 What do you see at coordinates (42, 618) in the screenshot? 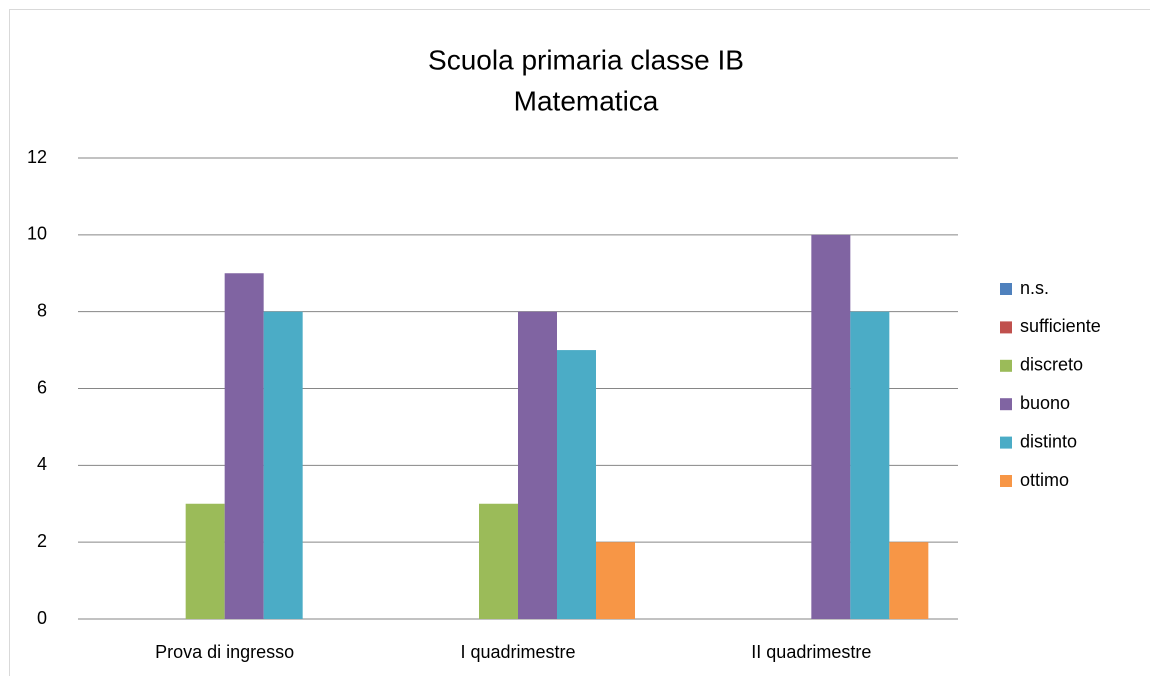
I see `y-tick-label: 0` at bounding box center [42, 618].